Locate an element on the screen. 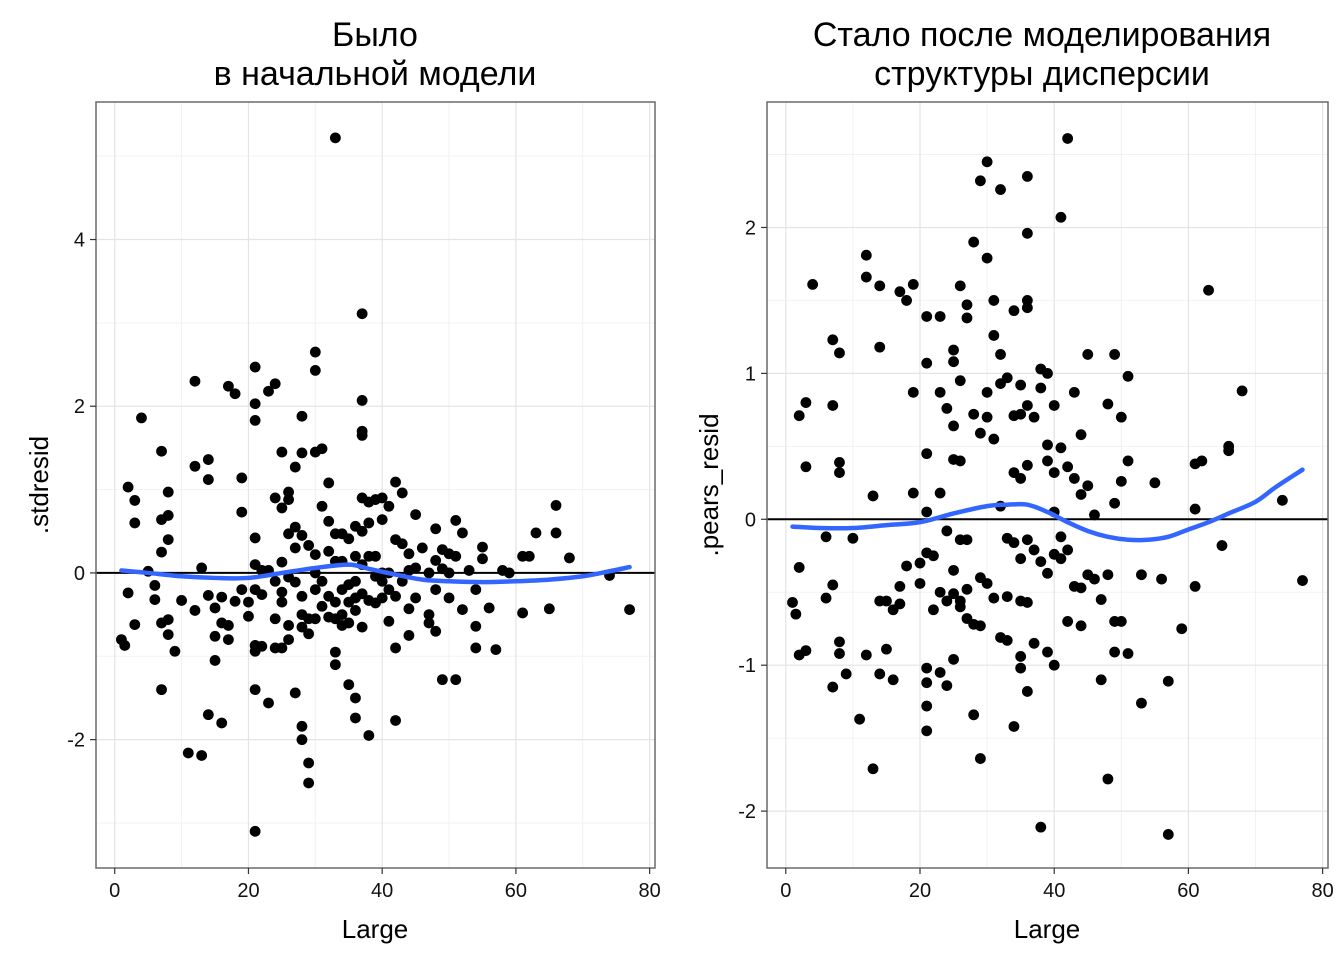 The width and height of the screenshot is (1344, 960). x-tick-label: 20 is located at coordinates (248, 891).